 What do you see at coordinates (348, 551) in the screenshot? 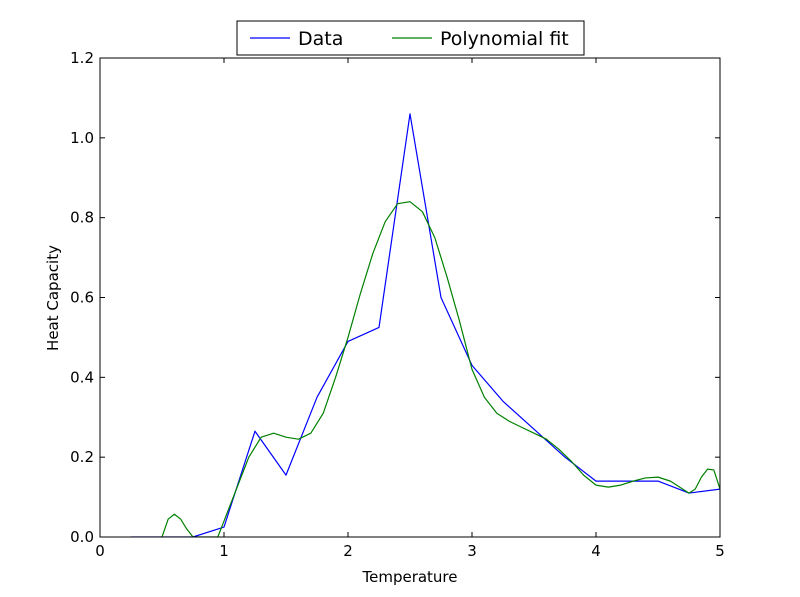
I see `x-tick-label: 2` at bounding box center [348, 551].